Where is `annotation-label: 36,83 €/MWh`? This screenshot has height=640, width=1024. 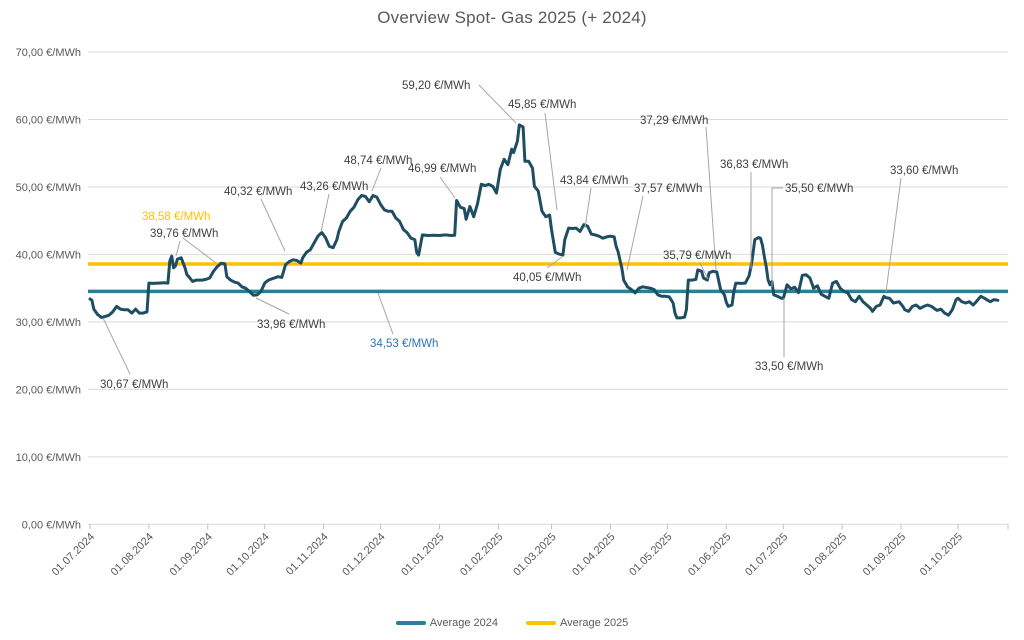 annotation-label: 36,83 €/MWh is located at coordinates (754, 165).